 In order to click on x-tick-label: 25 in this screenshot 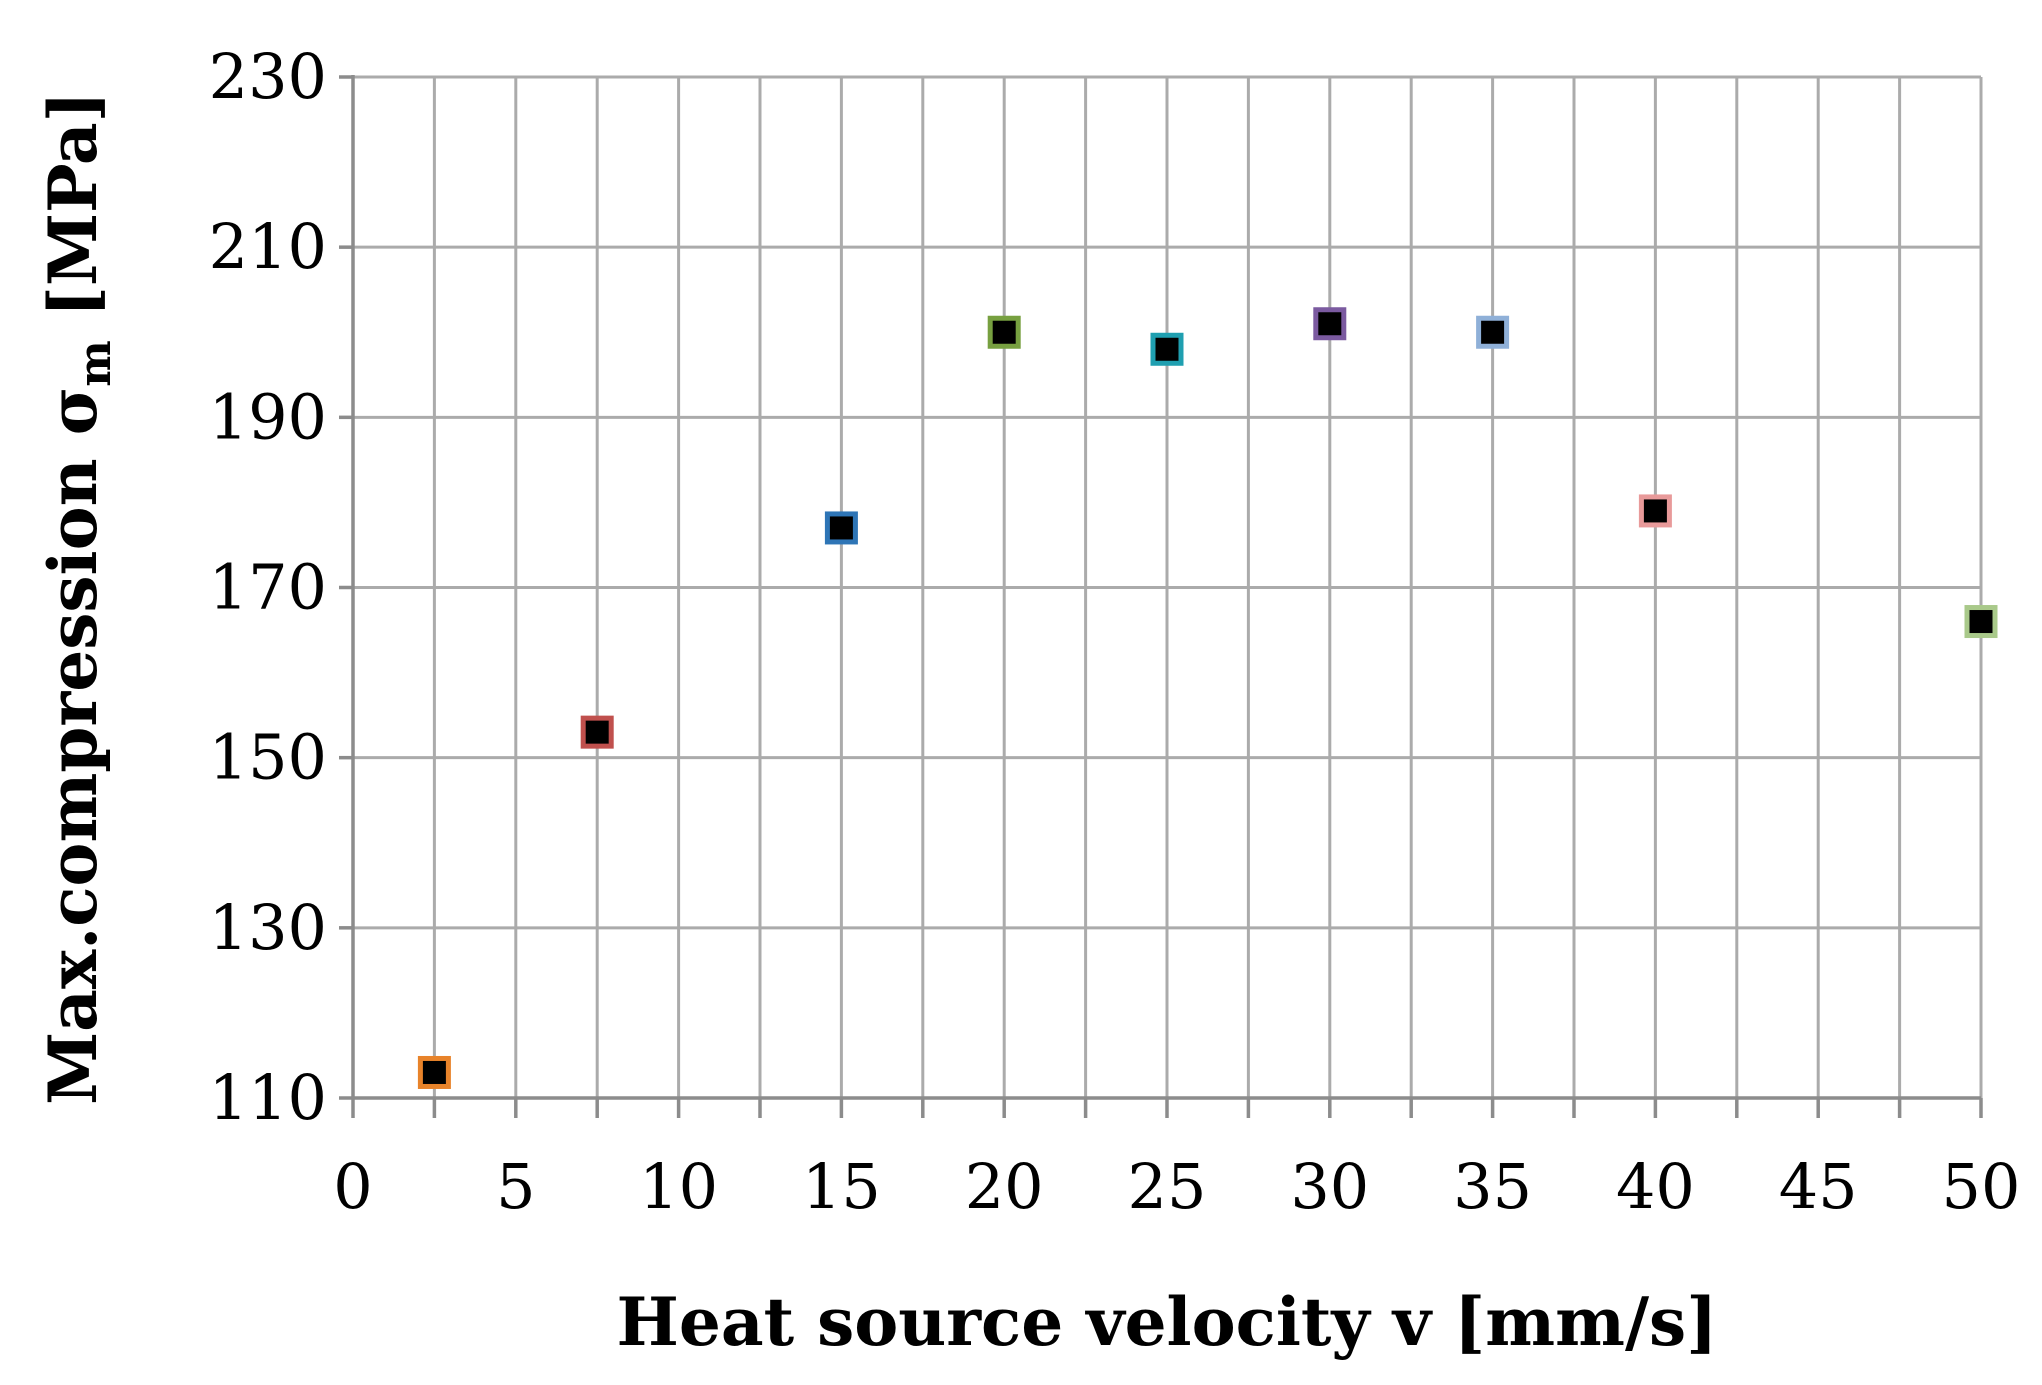, I will do `click(1167, 1186)`.